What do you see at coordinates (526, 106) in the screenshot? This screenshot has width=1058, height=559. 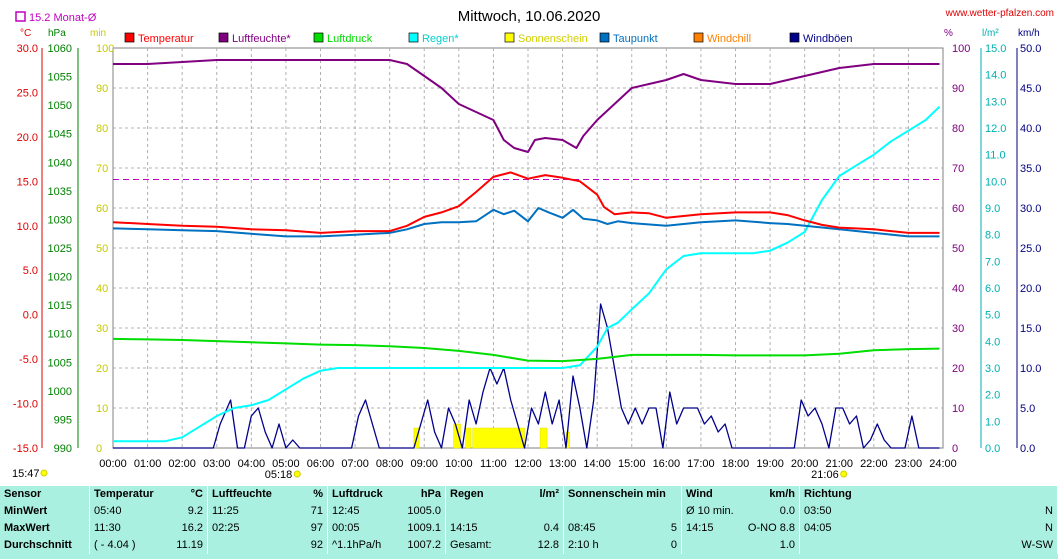 I see `series-line-luftfeuchte` at bounding box center [526, 106].